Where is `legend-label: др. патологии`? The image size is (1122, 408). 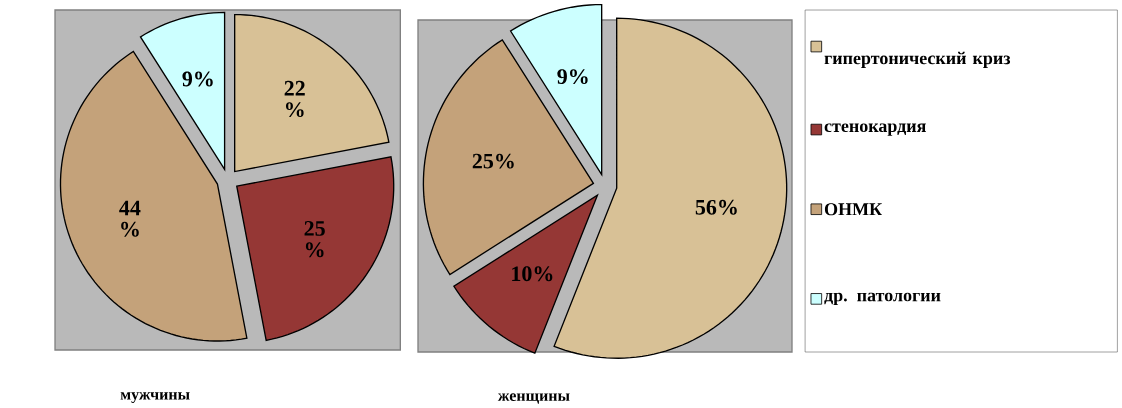
legend-label: др. патологии is located at coordinates (882, 298).